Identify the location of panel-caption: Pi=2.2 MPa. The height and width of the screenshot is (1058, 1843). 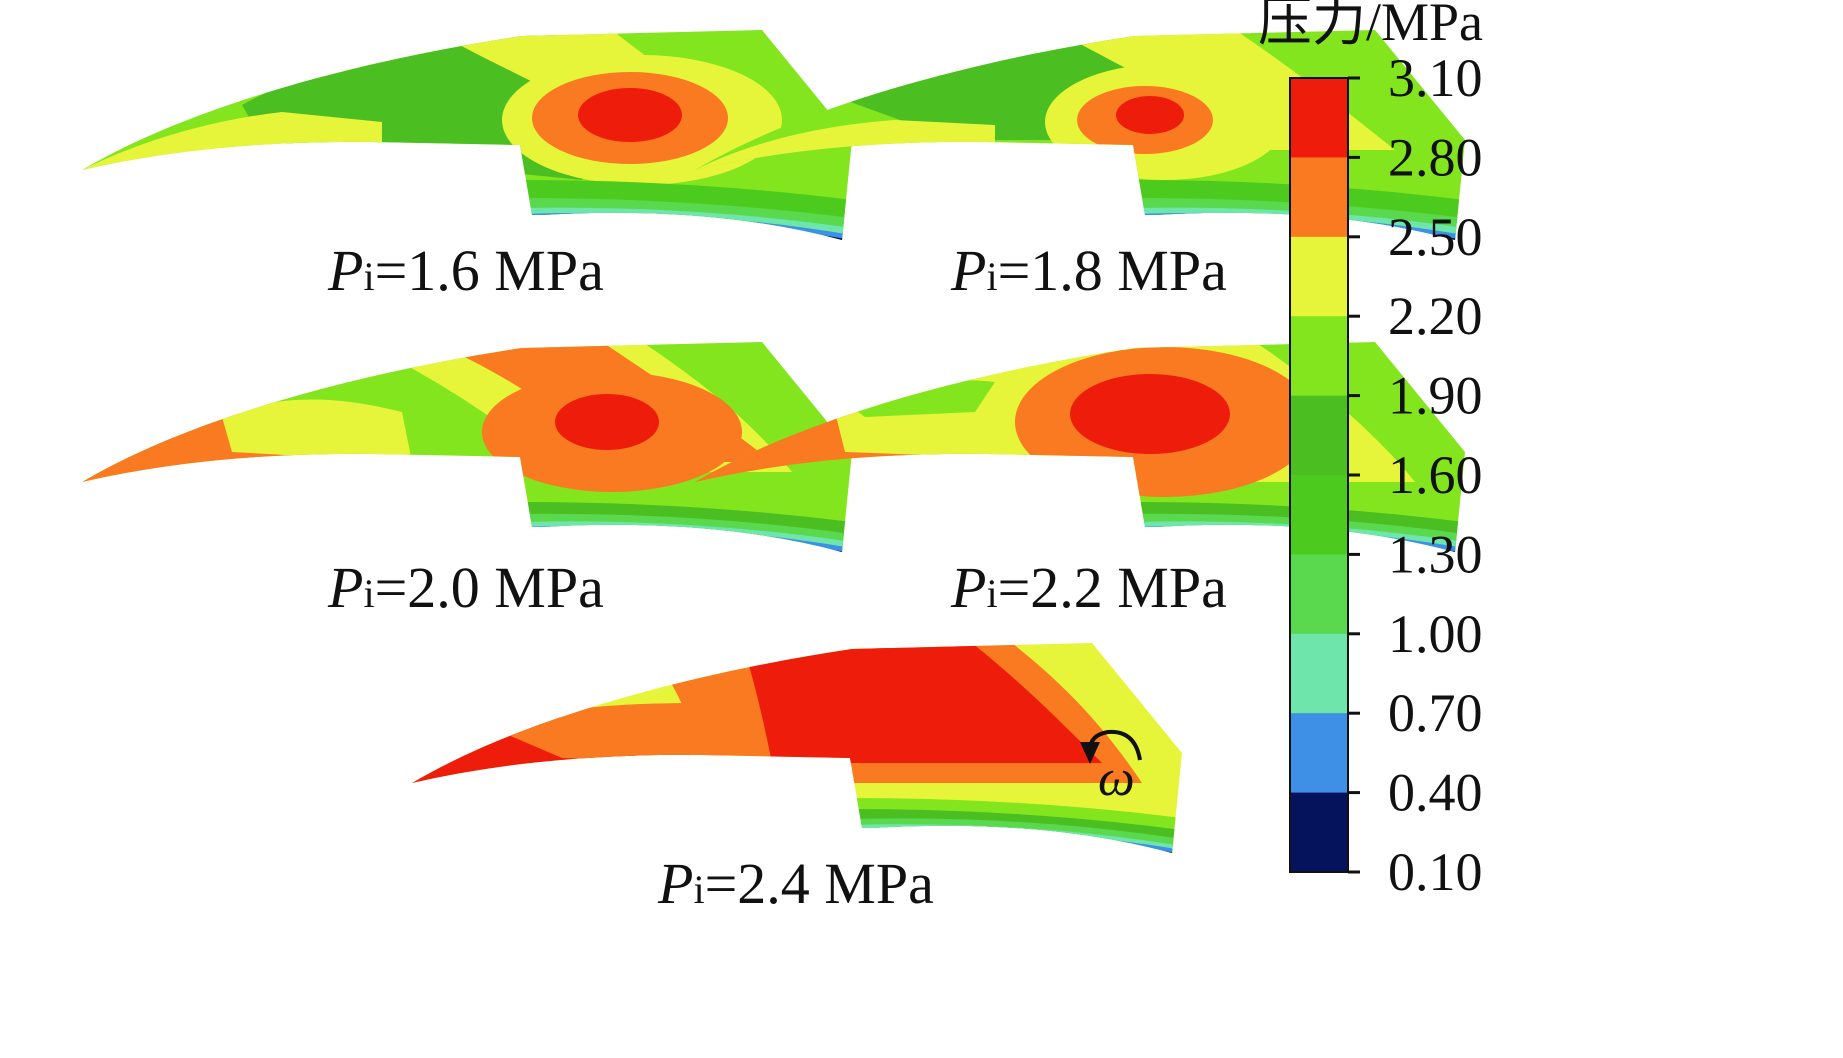
(1088, 587).